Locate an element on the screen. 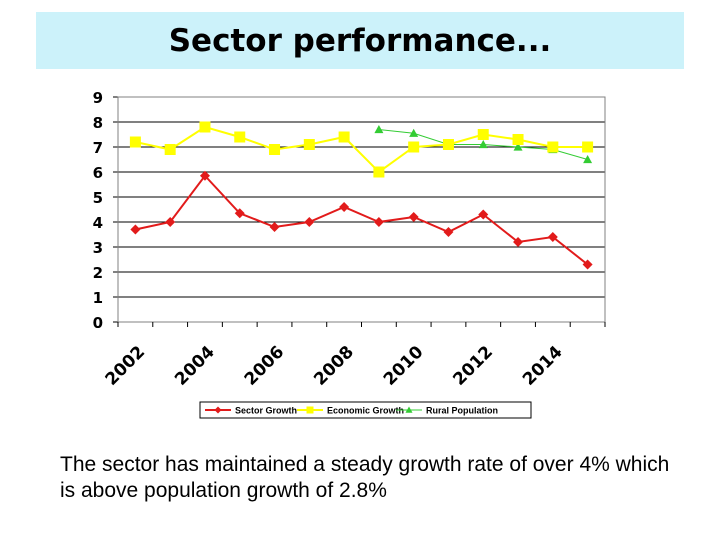  y-tick-label: 6 is located at coordinates (98, 173).